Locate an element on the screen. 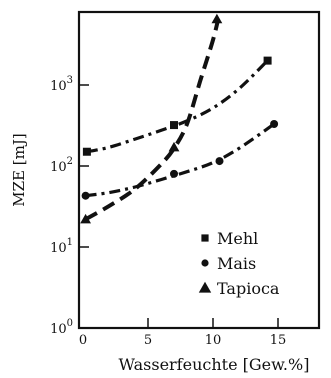 This screenshot has width=331, height=378. legend-marker-tapioca is located at coordinates (205, 287).